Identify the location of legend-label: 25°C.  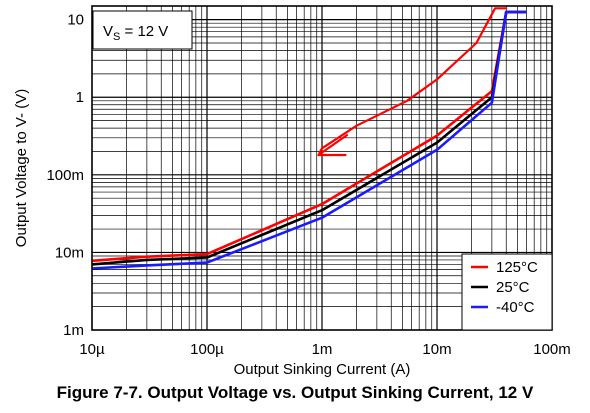
(513, 287).